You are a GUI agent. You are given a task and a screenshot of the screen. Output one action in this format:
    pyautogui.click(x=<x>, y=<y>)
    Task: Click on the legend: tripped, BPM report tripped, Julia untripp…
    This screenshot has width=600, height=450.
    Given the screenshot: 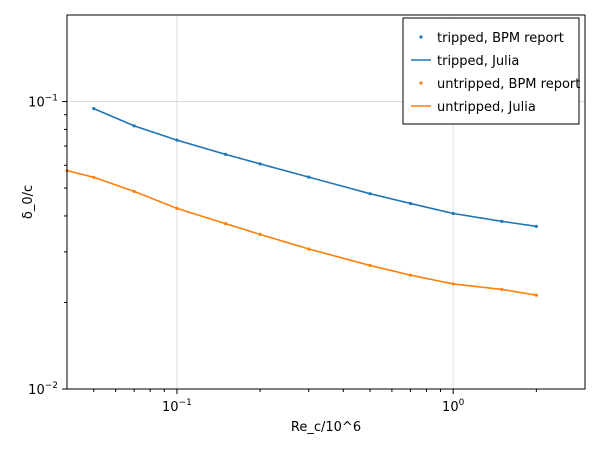 What is the action you would take?
    pyautogui.click(x=491, y=71)
    